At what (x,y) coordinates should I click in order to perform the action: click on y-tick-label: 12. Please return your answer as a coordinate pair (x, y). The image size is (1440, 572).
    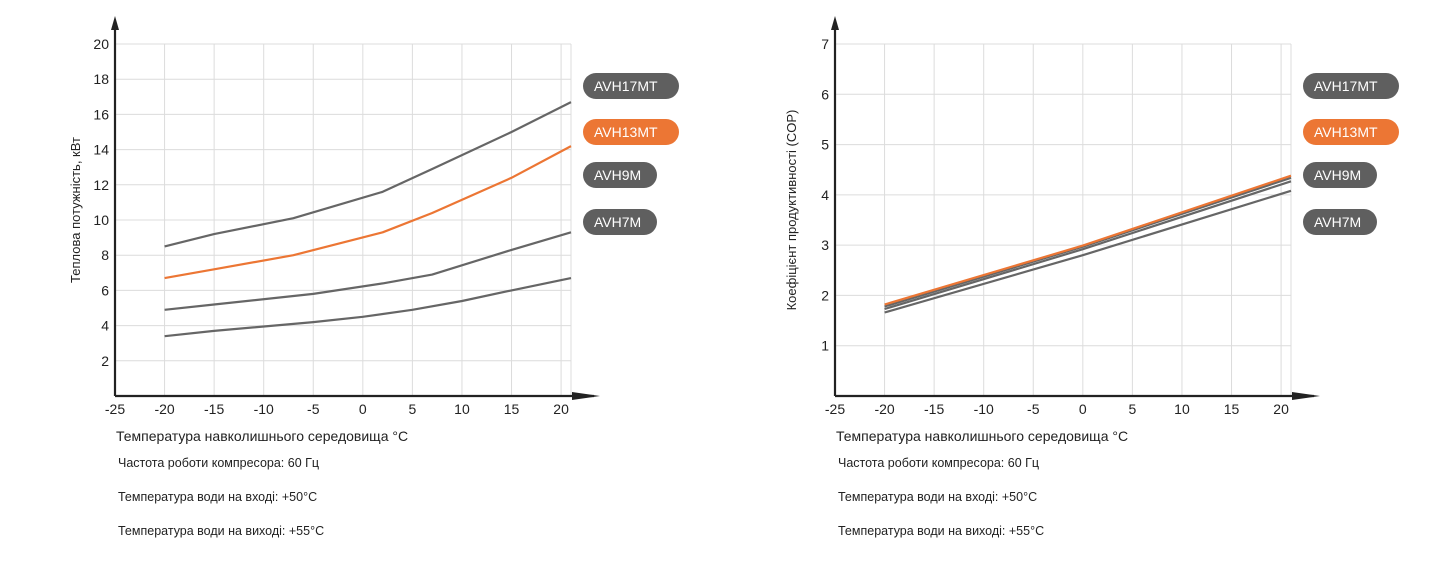
    Looking at the image, I should click on (101, 185).